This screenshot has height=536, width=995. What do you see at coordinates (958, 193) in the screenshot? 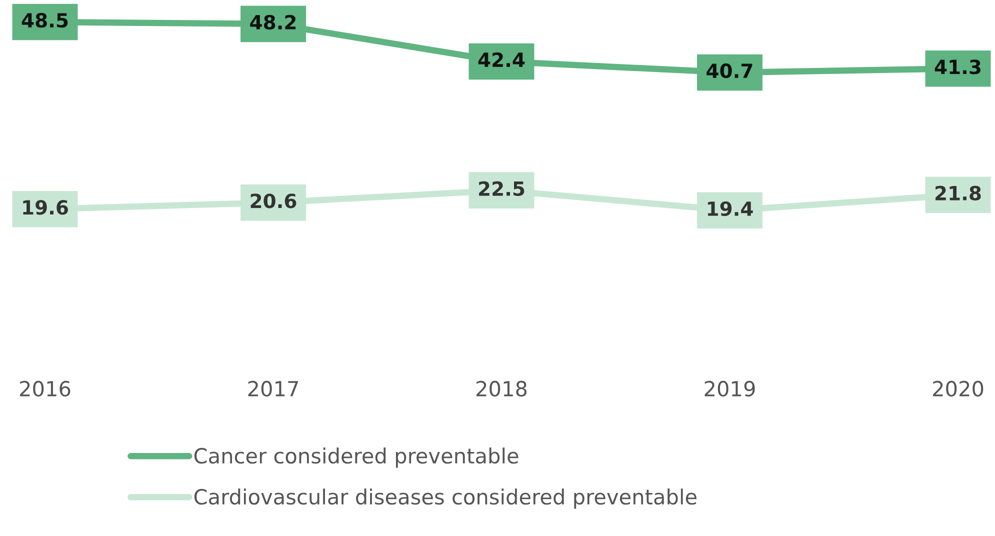
I see `data-label: 21.8` at bounding box center [958, 193].